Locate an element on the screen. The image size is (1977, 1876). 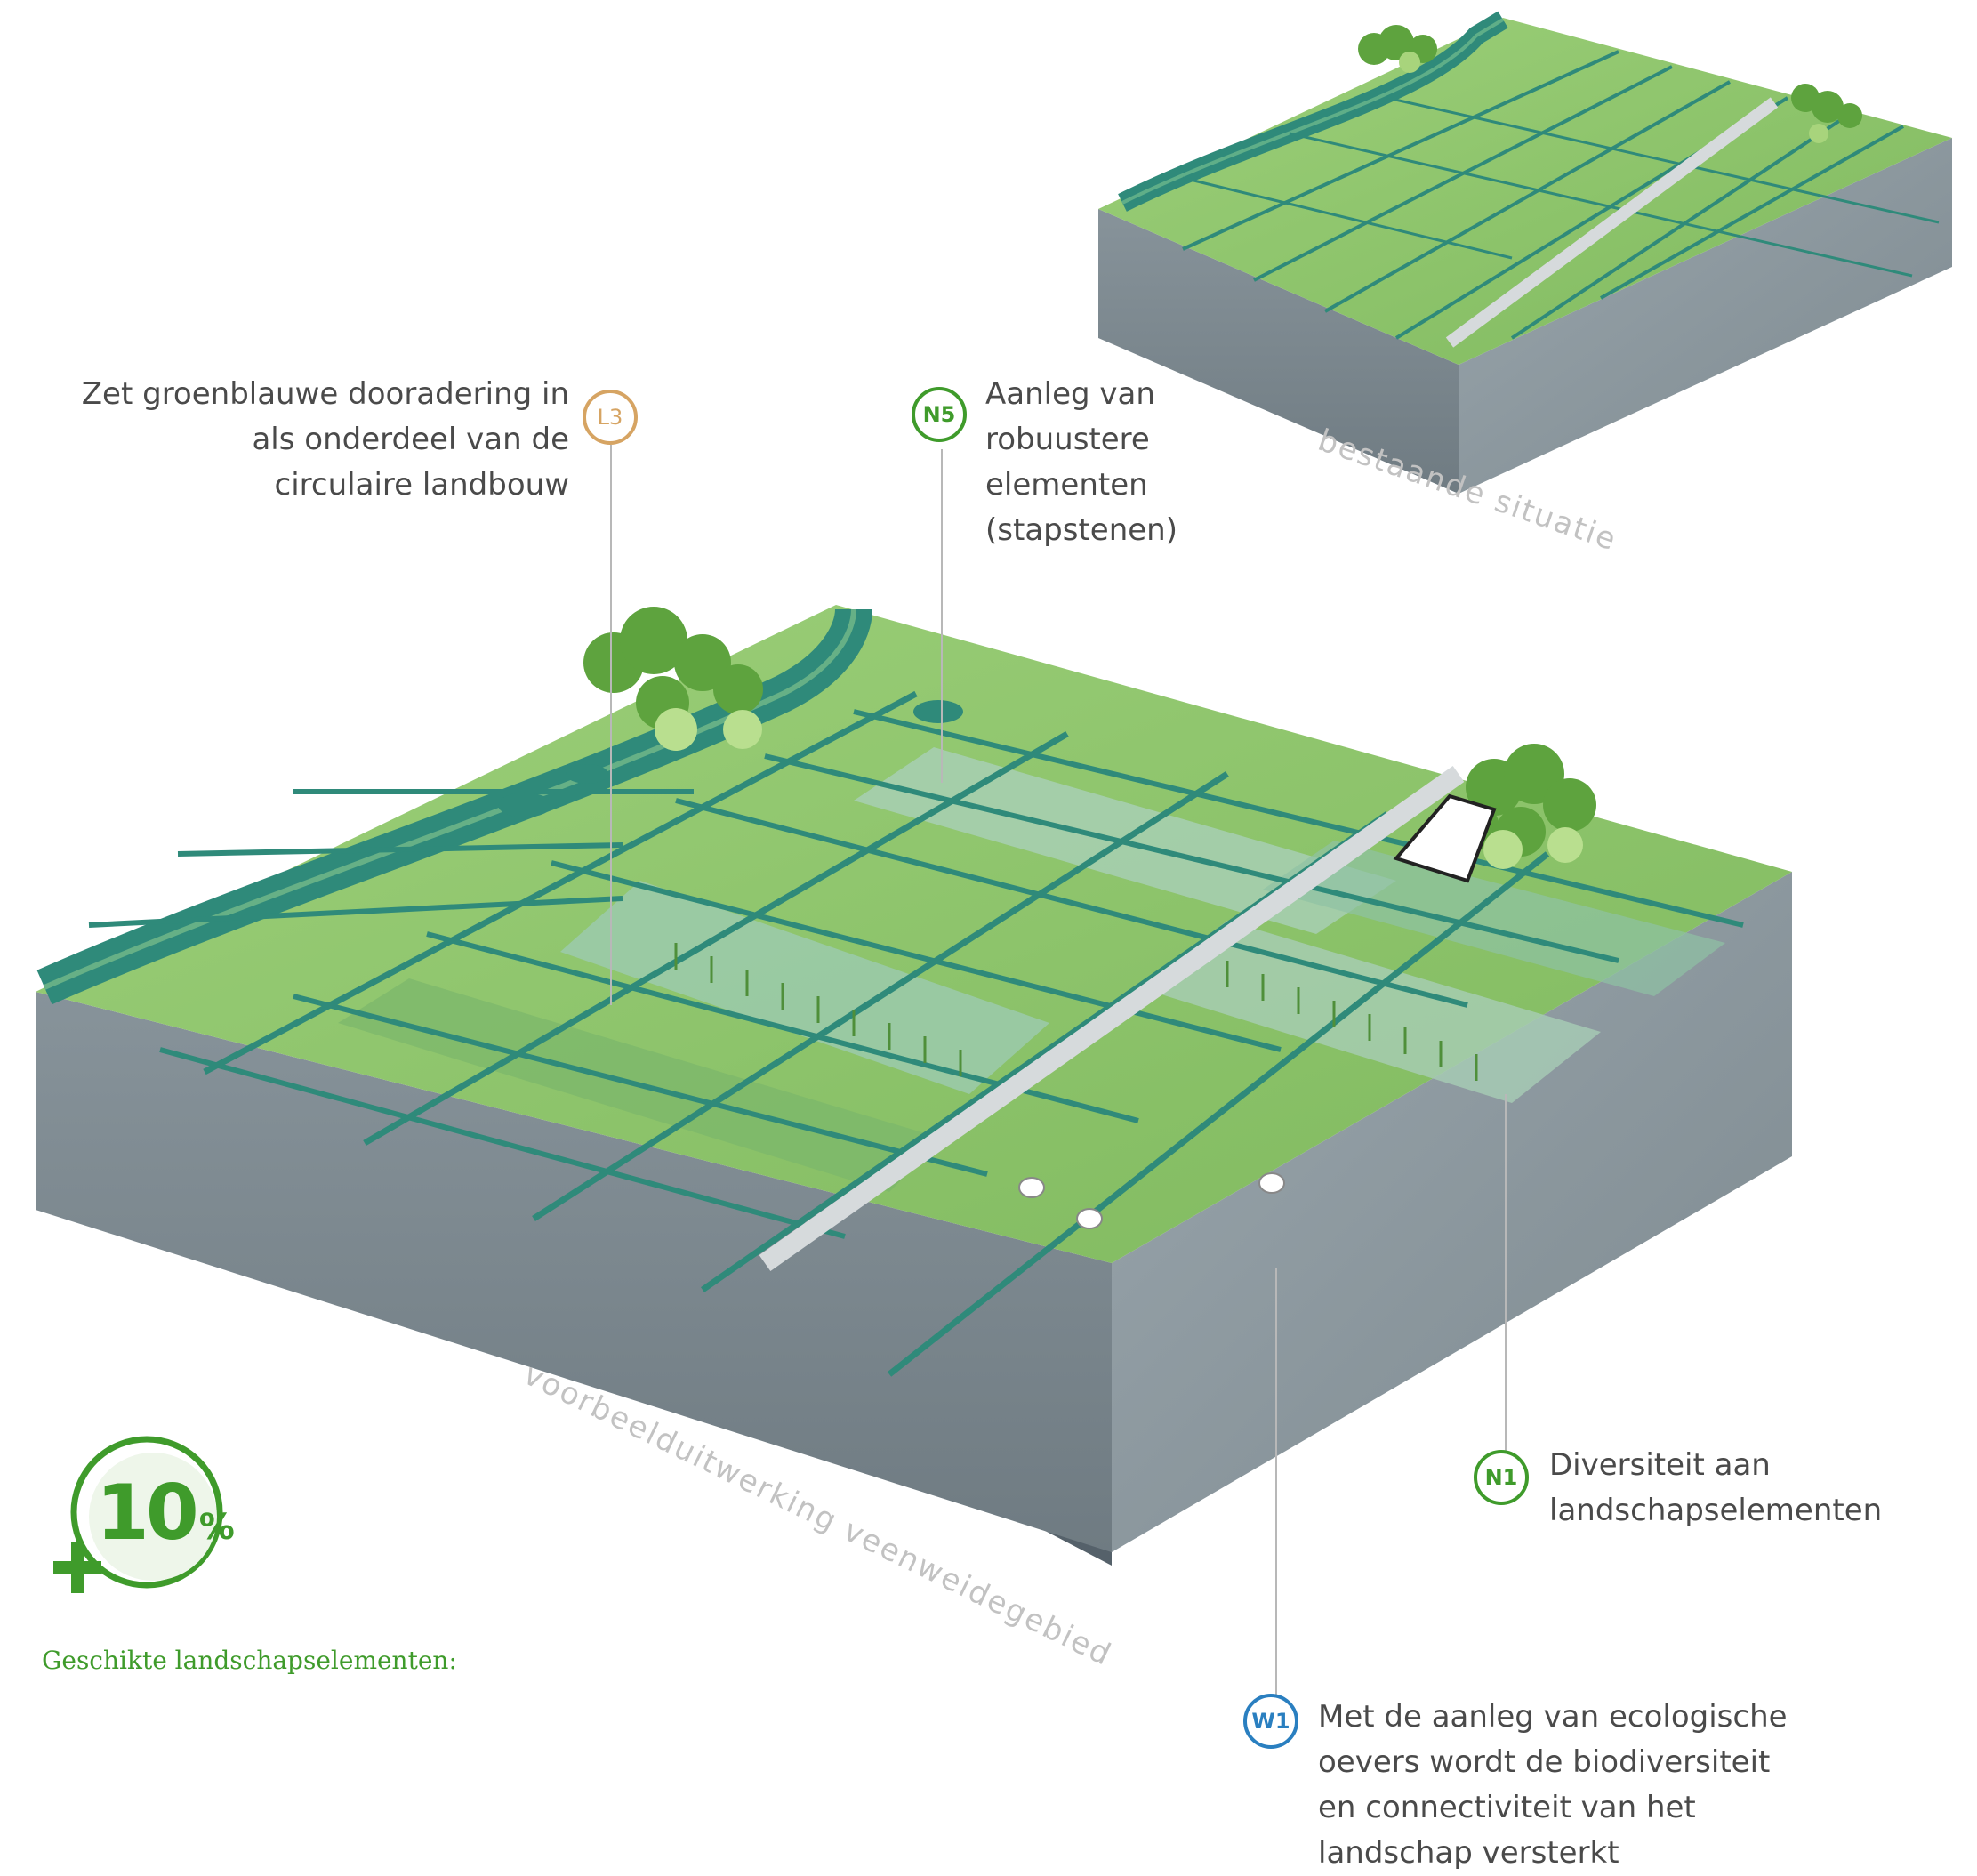
plus-ten-percent-ring is located at coordinates (138, 1514).